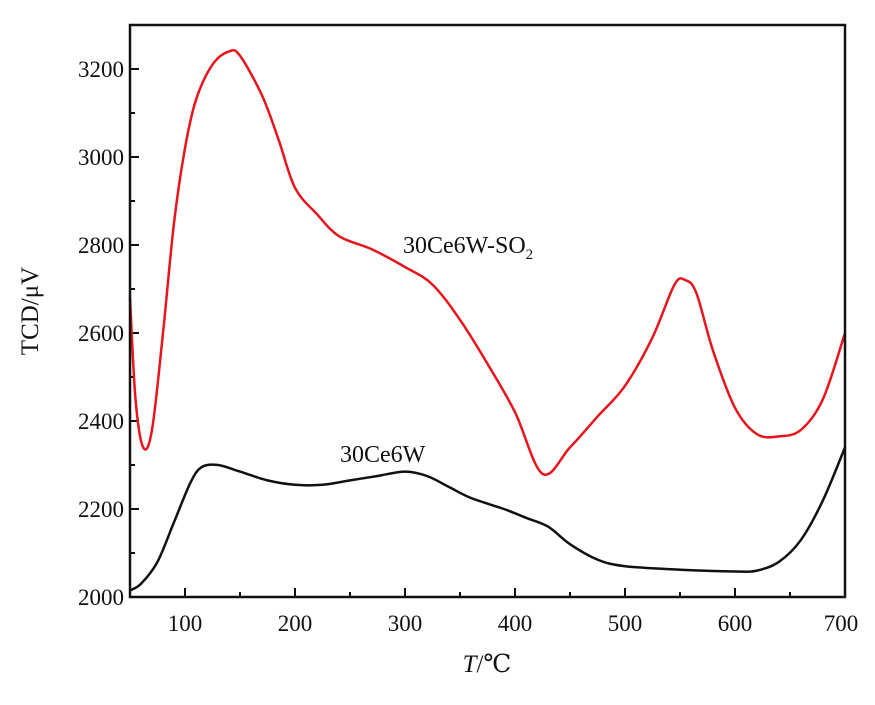 The width and height of the screenshot is (875, 705). What do you see at coordinates (625, 623) in the screenshot?
I see `x-tick-label: 500` at bounding box center [625, 623].